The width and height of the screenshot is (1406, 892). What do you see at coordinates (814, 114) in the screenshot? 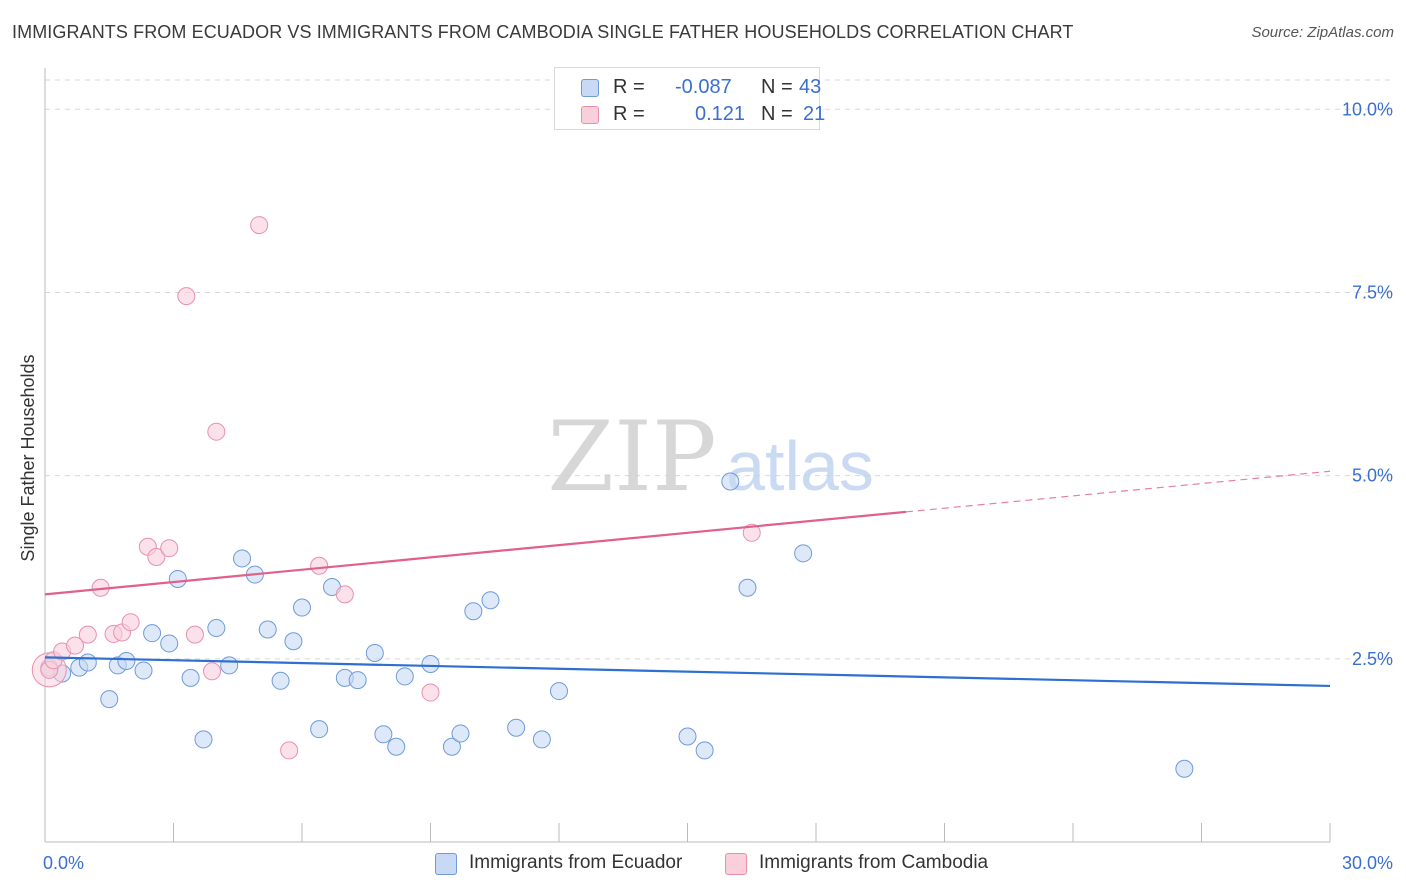
I see `cambodia-n-value: 21` at bounding box center [814, 114].